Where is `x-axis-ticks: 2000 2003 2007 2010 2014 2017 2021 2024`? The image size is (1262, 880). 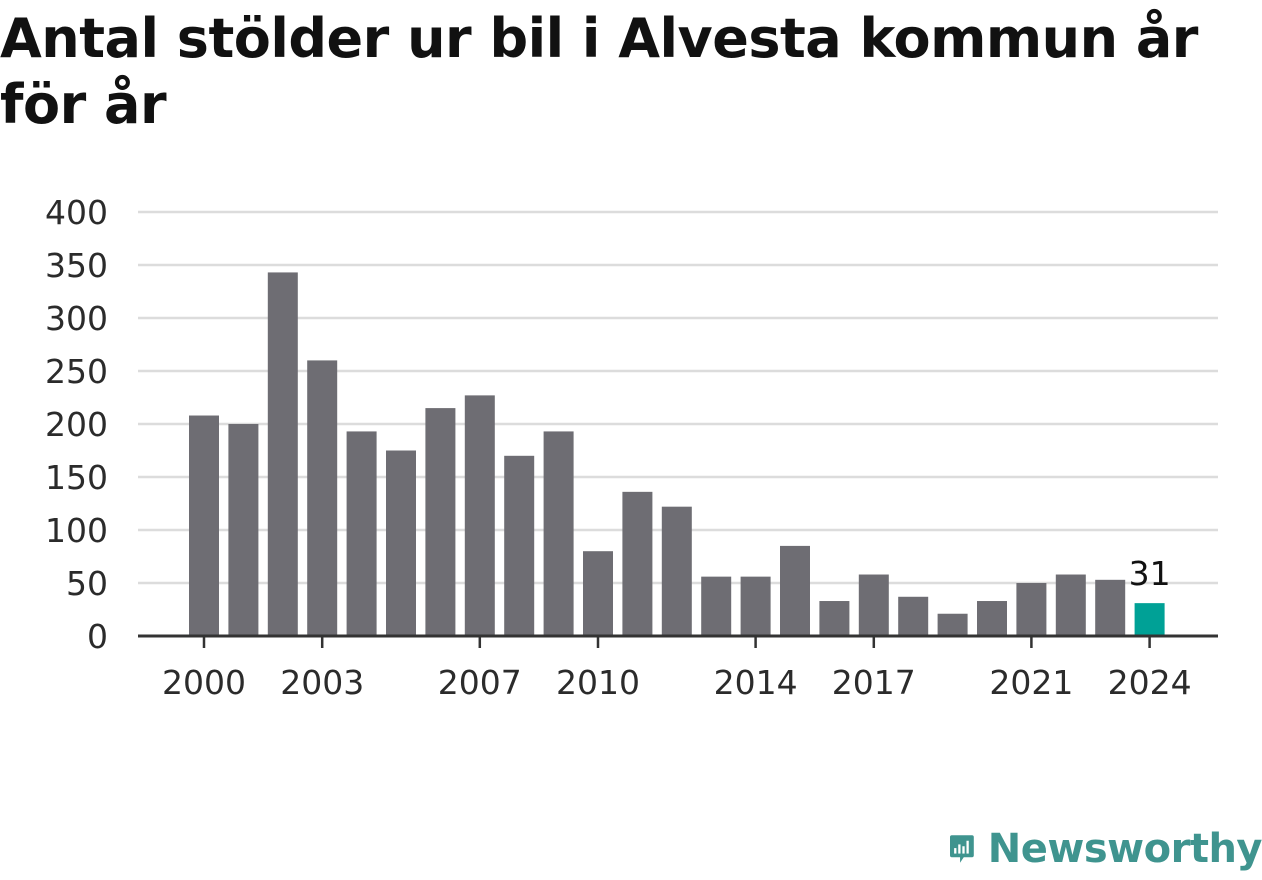 x-axis-ticks: 2000 2003 2007 2010 2014 2017 2021 2024 is located at coordinates (677, 669).